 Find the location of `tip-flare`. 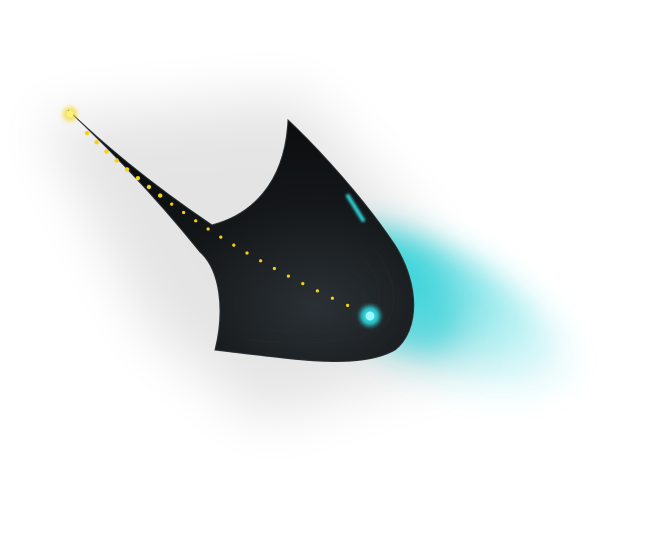

tip-flare is located at coordinates (70, 114).